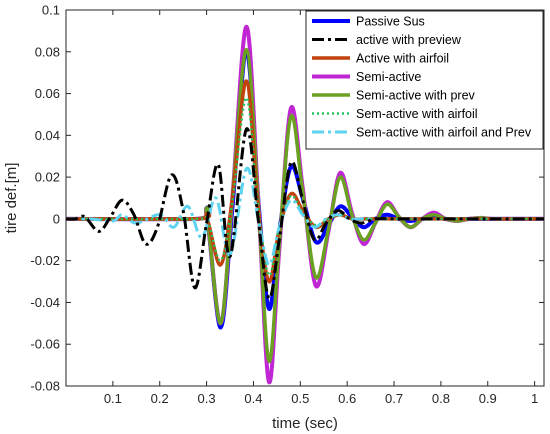 The image size is (550, 434). Describe the element at coordinates (388, 77) in the screenshot. I see `legend-label: Semi-active` at that location.